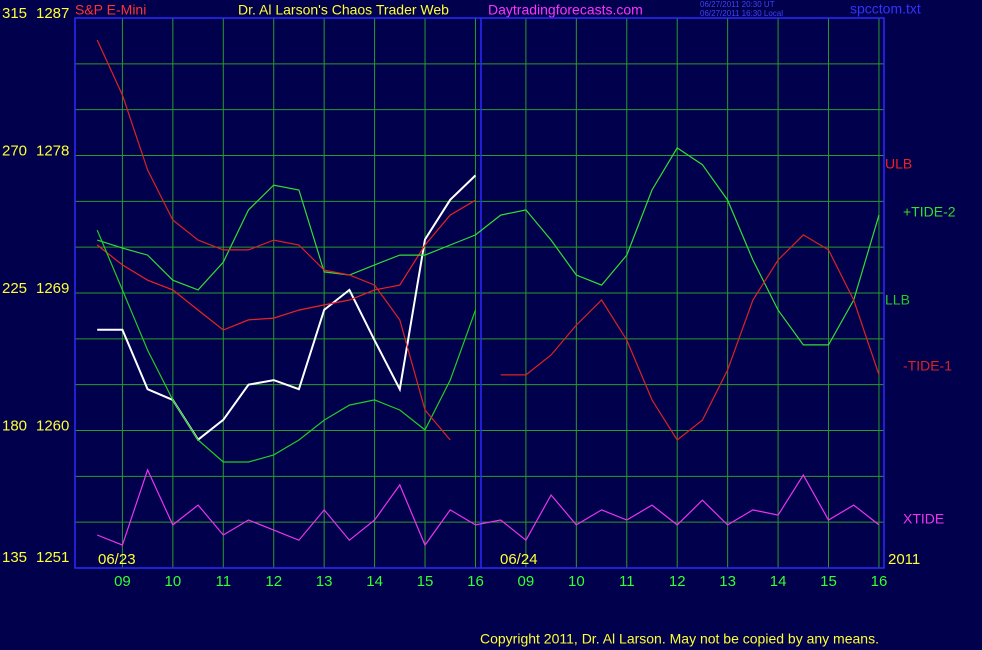  I want to click on date-label: 2011, so click(904, 559).